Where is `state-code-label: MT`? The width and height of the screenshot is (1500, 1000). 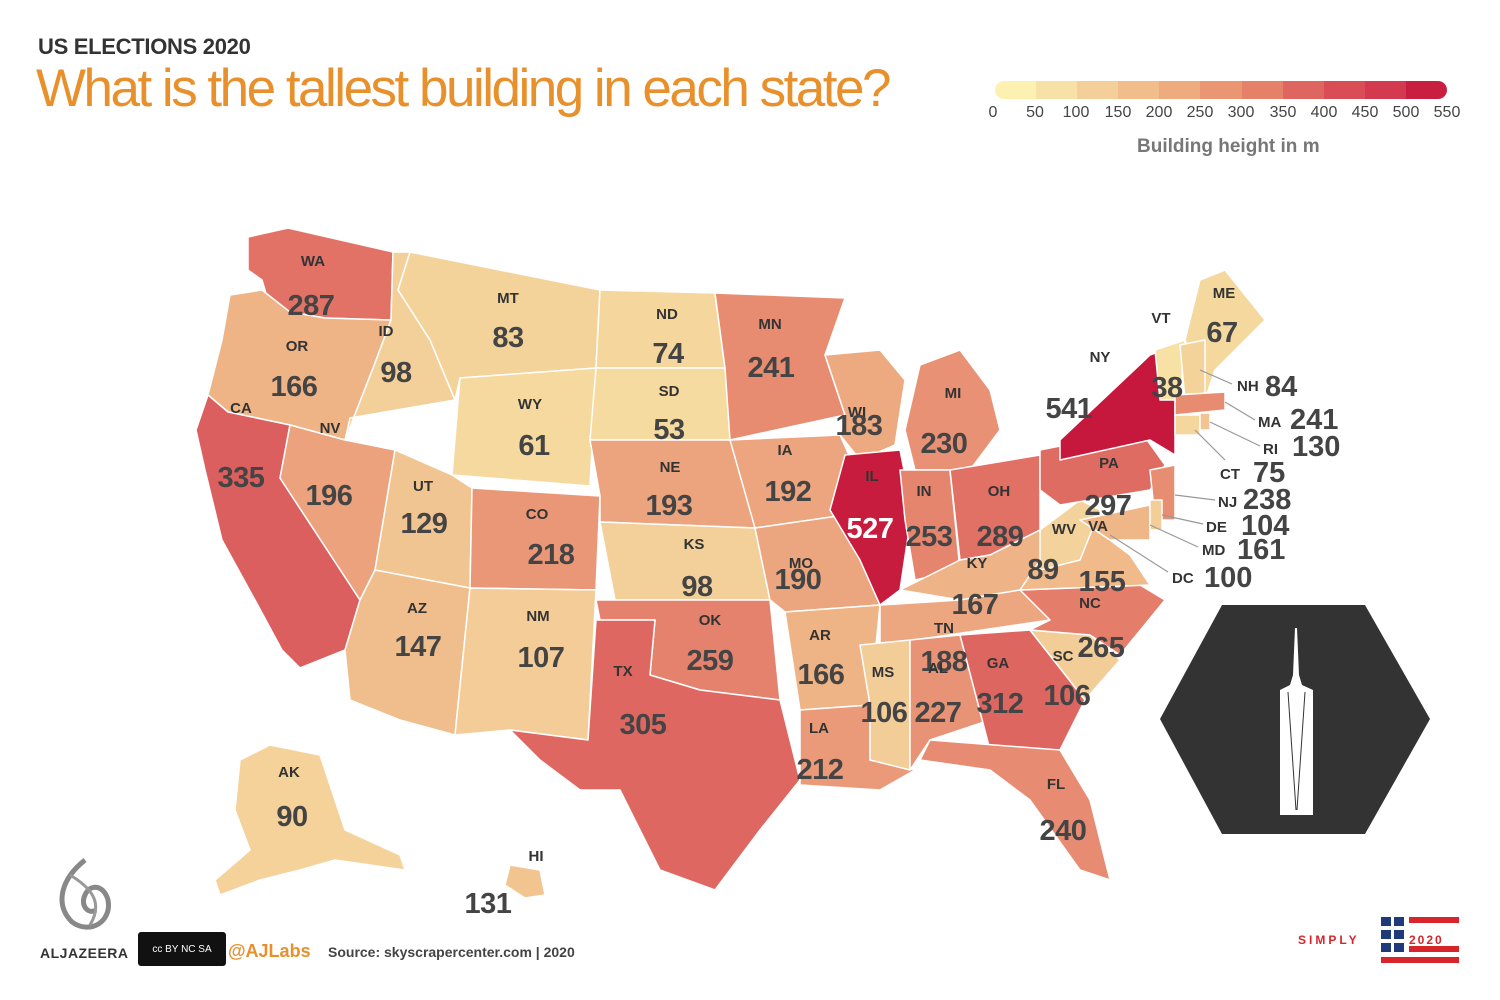 state-code-label: MT is located at coordinates (508, 298).